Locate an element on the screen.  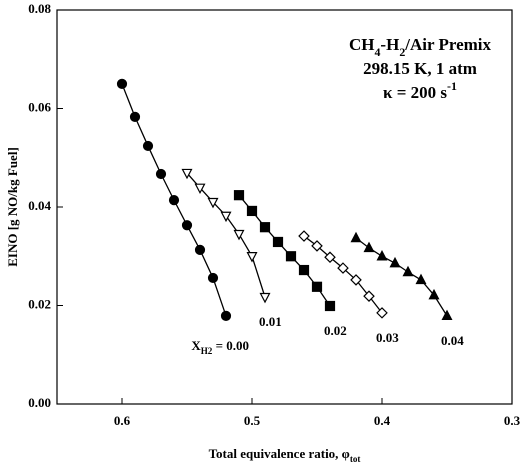
text-part: 298.15 K, 1 atm is located at coordinates (420, 68).